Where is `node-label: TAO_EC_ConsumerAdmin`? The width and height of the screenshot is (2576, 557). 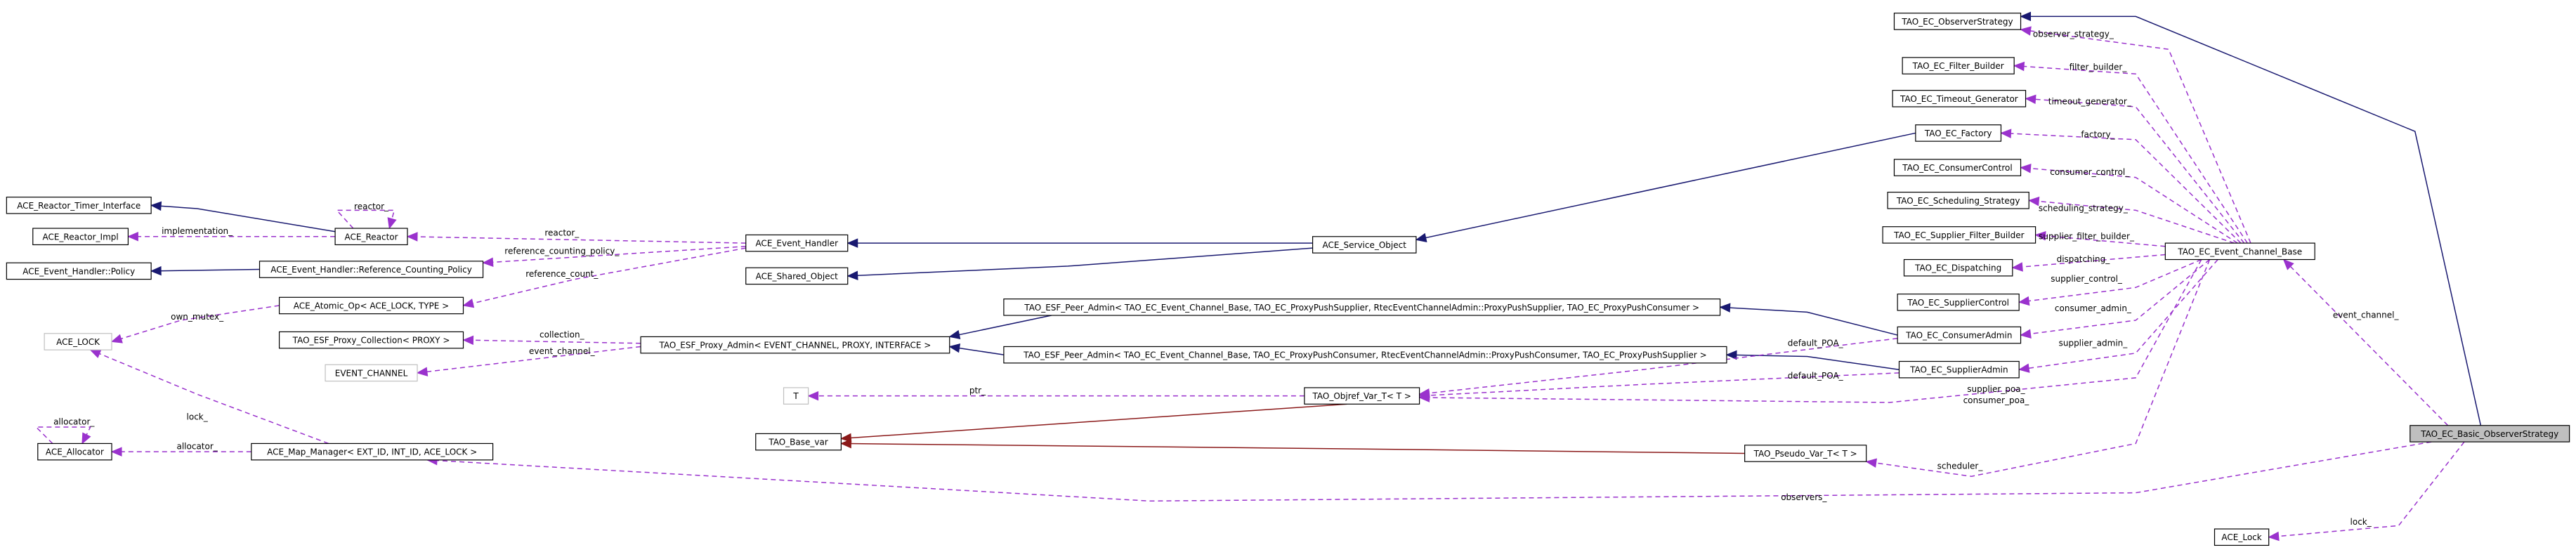
node-label: TAO_EC_ConsumerAdmin is located at coordinates (1958, 336).